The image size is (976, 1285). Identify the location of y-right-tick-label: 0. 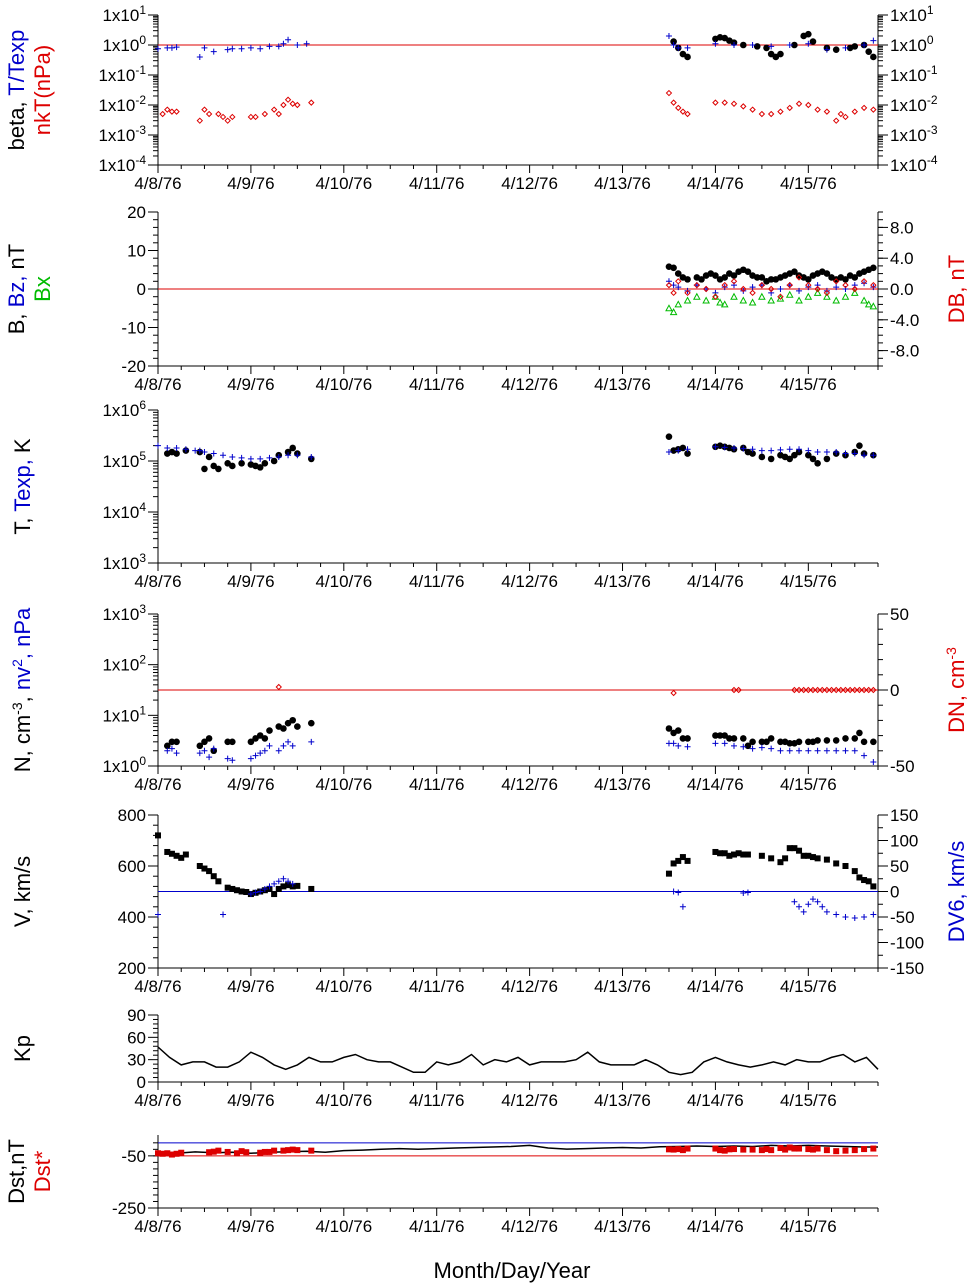
(894, 690).